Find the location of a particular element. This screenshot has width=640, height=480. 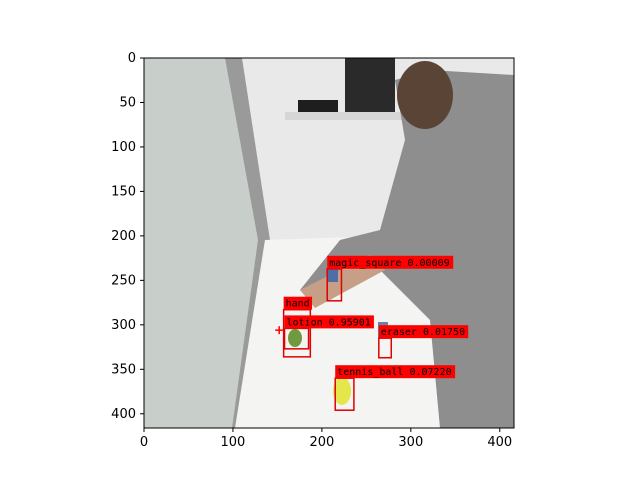

x-tick-label: 100 is located at coordinates (233, 442).